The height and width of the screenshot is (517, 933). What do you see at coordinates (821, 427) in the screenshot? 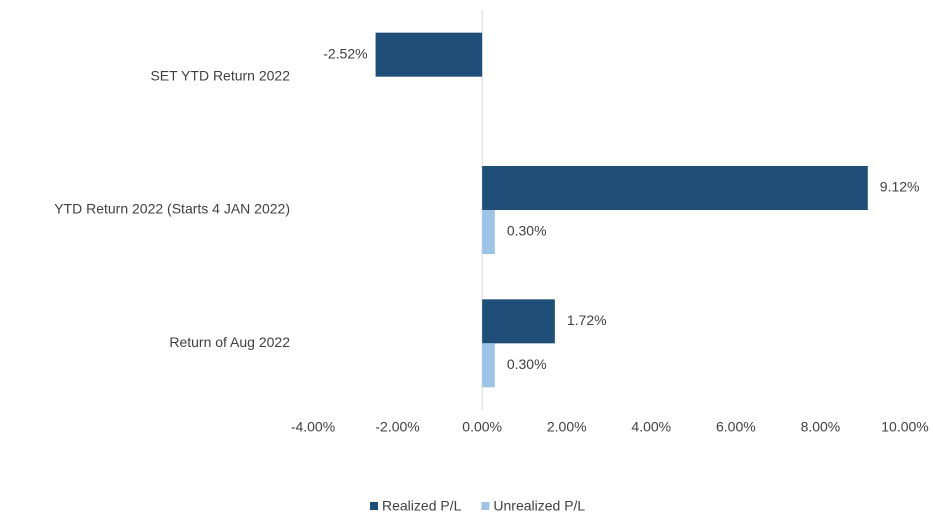
I see `x-tick-label: 8.00%` at bounding box center [821, 427].